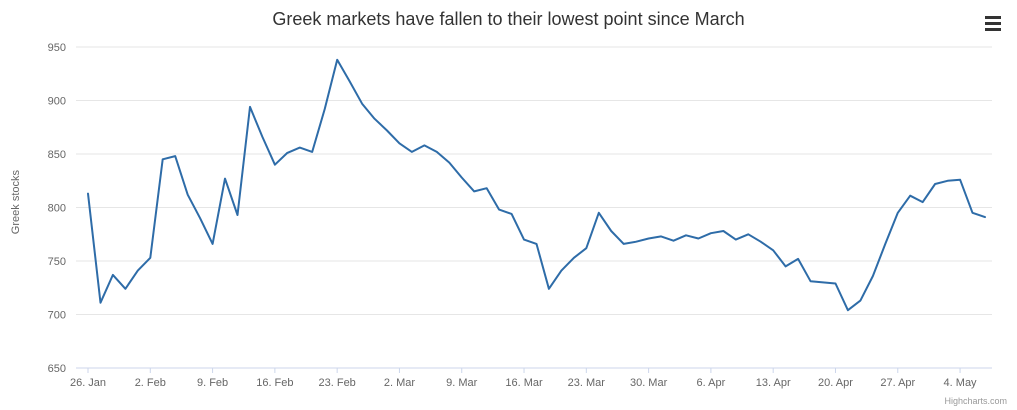 The height and width of the screenshot is (410, 1017). I want to click on x-tick-label: 2. Mar, so click(400, 383).